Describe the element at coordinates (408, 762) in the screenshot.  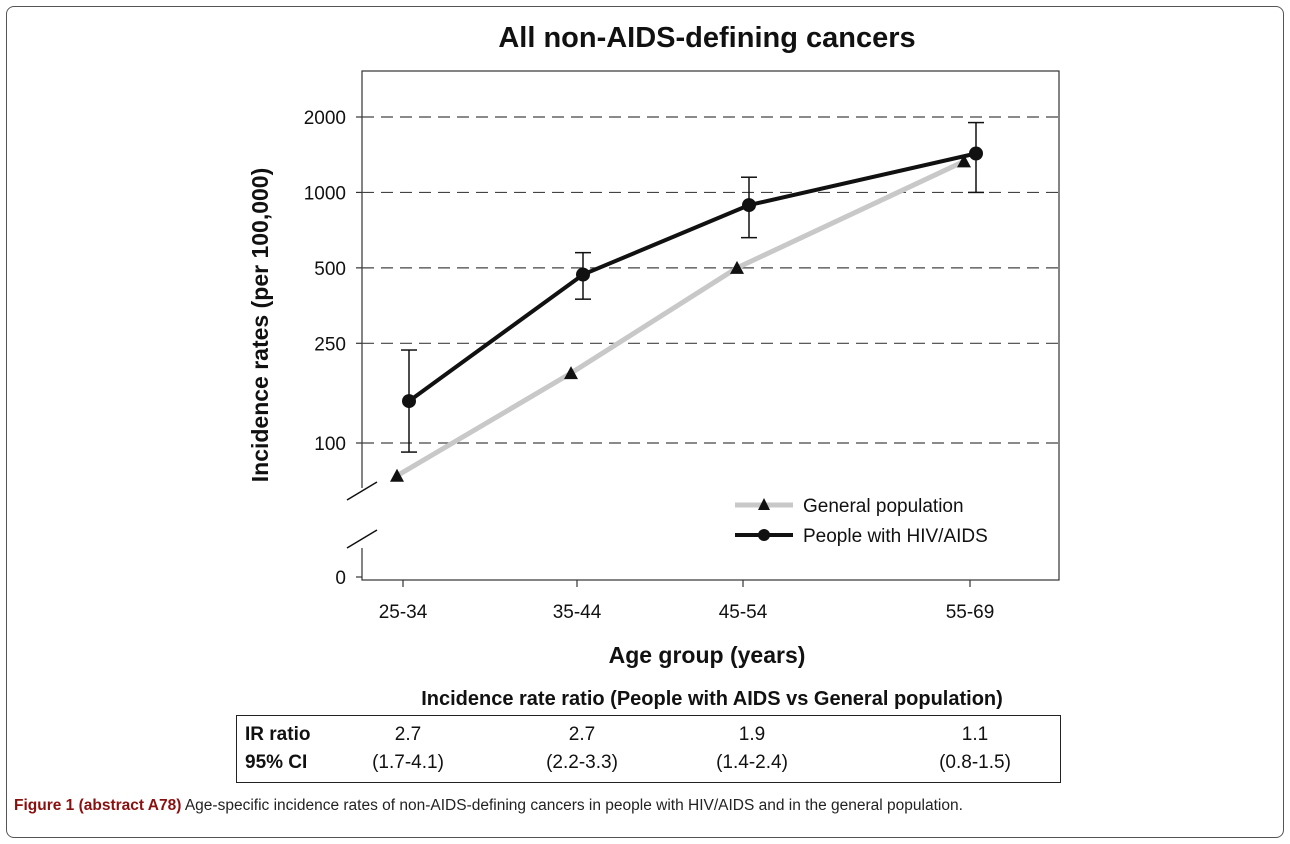
I see `ci-cell: (1.7-4.1)` at that location.